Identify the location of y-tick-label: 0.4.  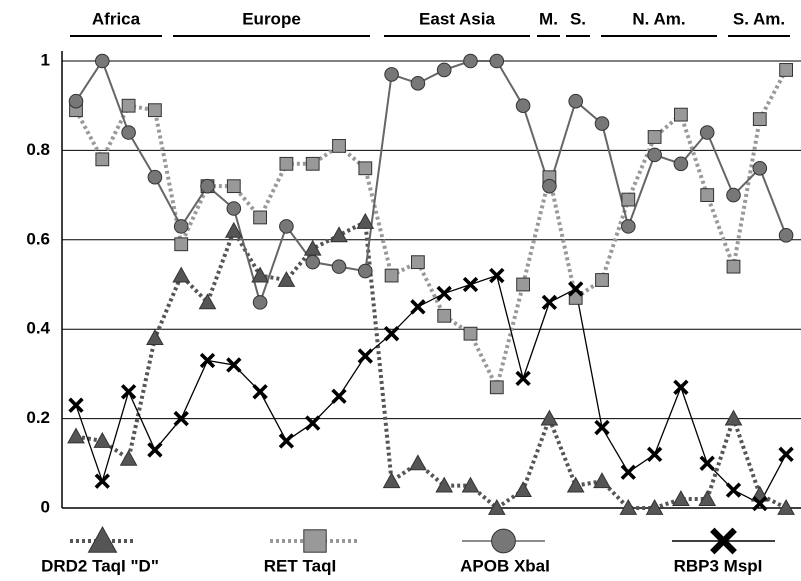
(38, 328).